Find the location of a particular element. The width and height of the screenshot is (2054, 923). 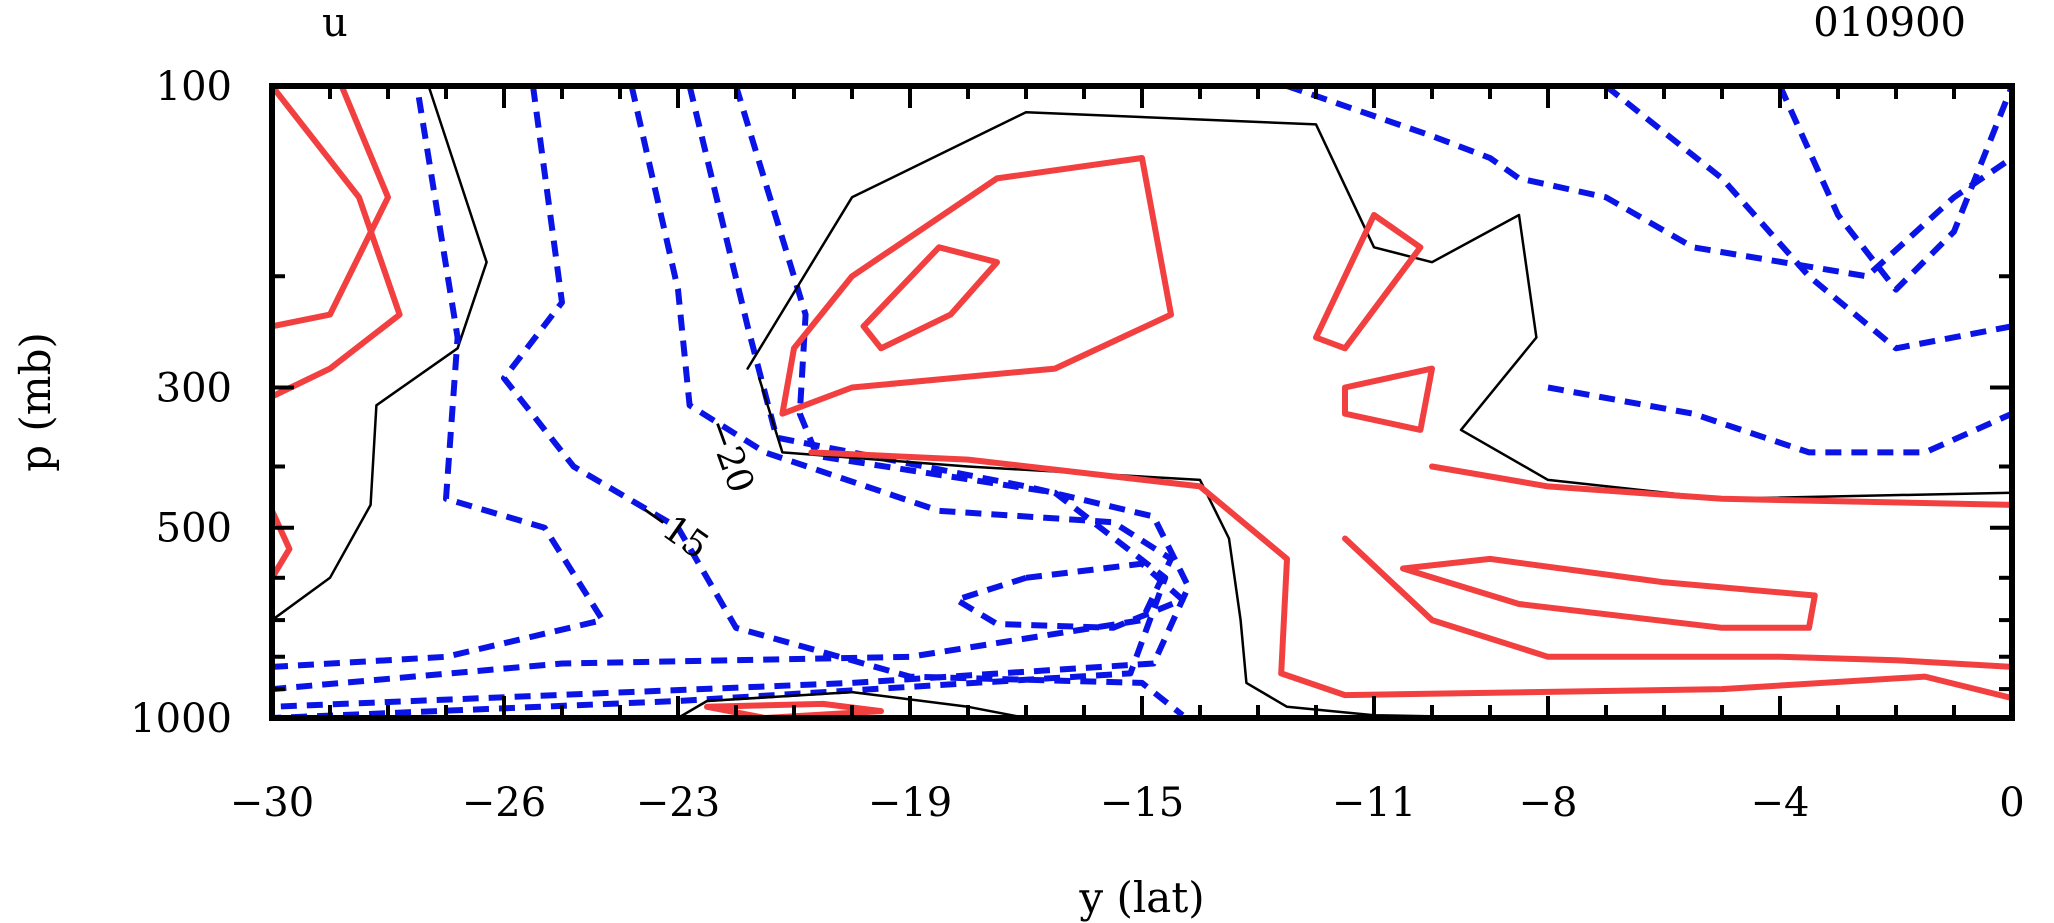

x-tick-label: −23 is located at coordinates (678, 803).